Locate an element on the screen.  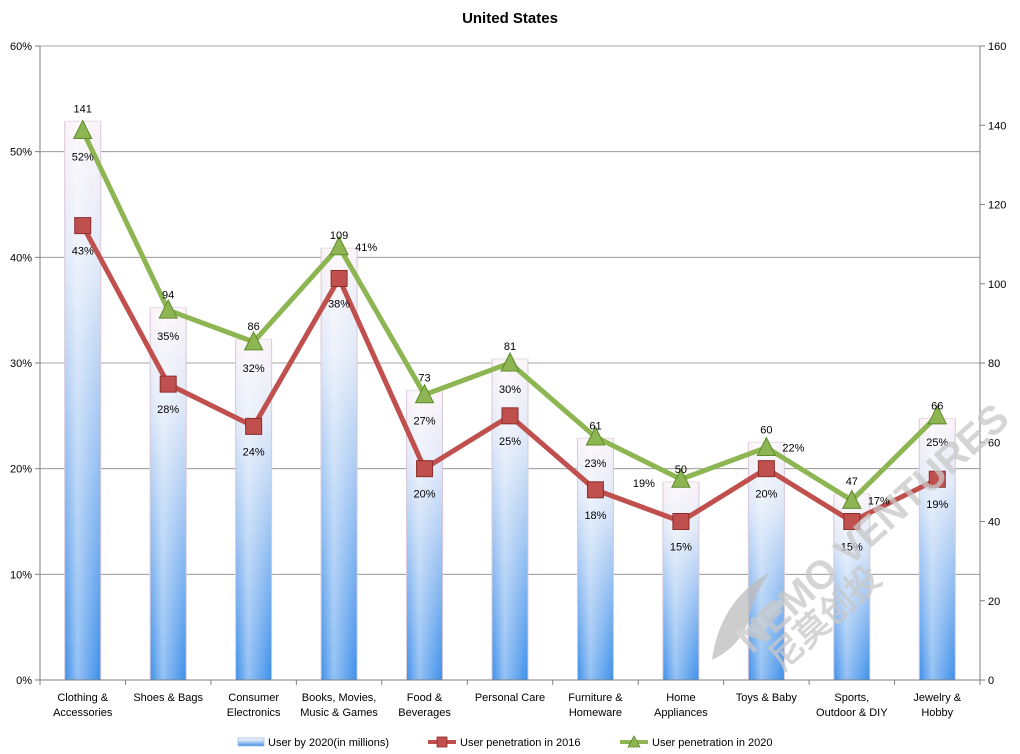
bar-value-label: 47 is located at coordinates (852, 482).